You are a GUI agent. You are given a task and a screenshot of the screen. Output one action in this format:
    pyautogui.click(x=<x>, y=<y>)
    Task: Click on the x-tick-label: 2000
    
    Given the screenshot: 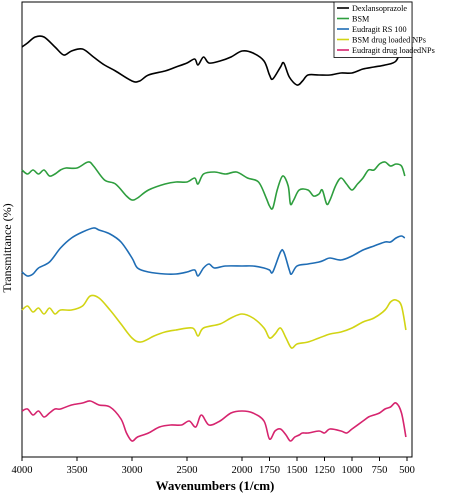 What is the action you would take?
    pyautogui.click(x=242, y=470)
    